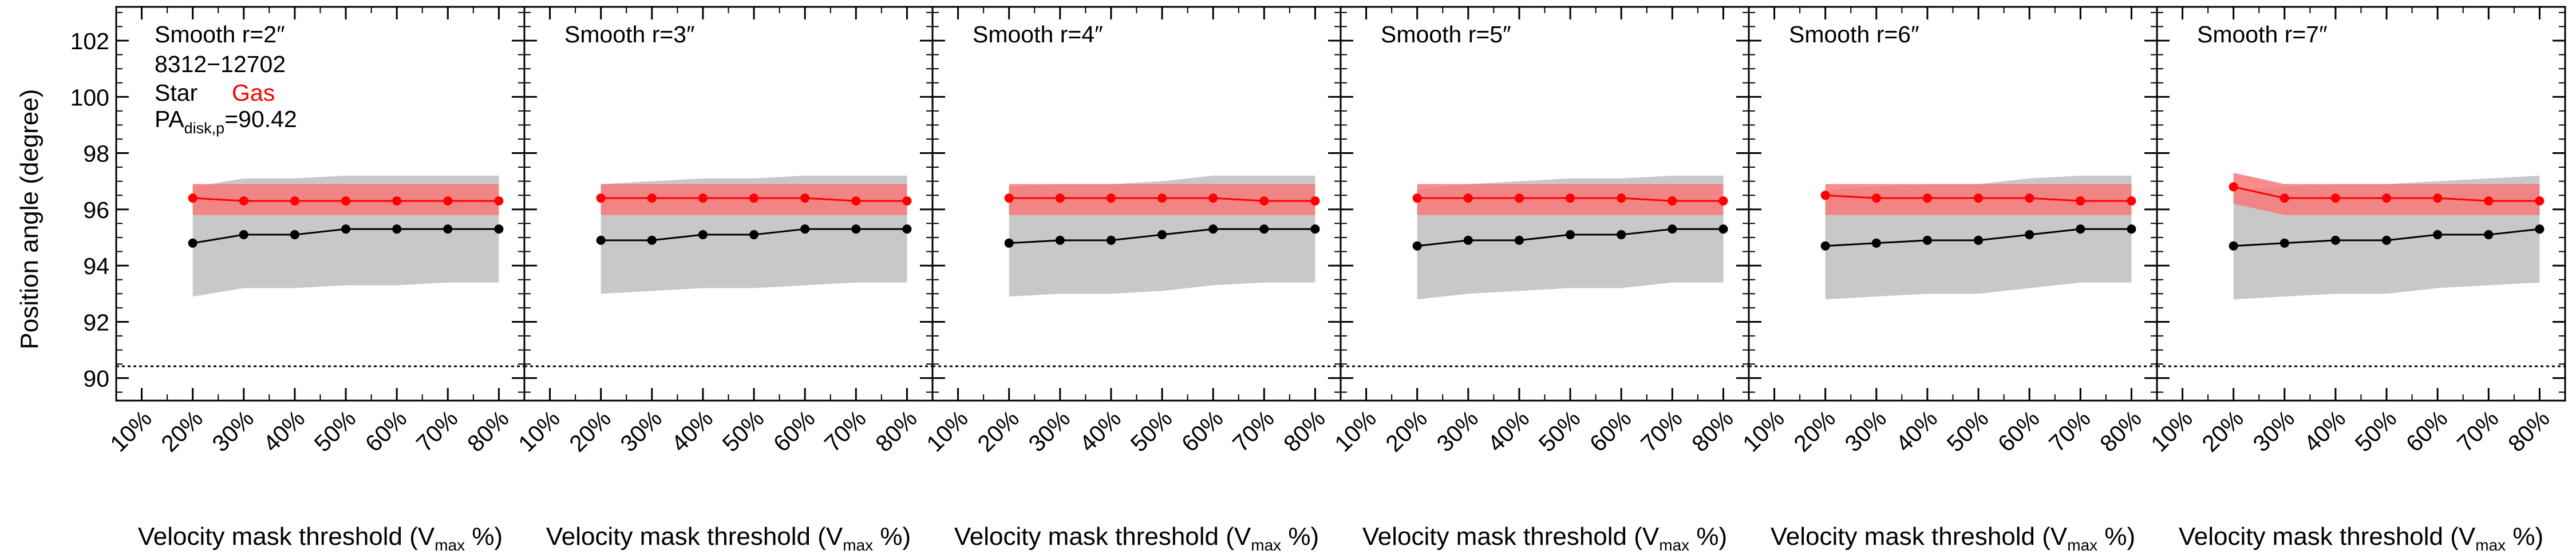  I want to click on legend-star: Star, so click(176, 93).